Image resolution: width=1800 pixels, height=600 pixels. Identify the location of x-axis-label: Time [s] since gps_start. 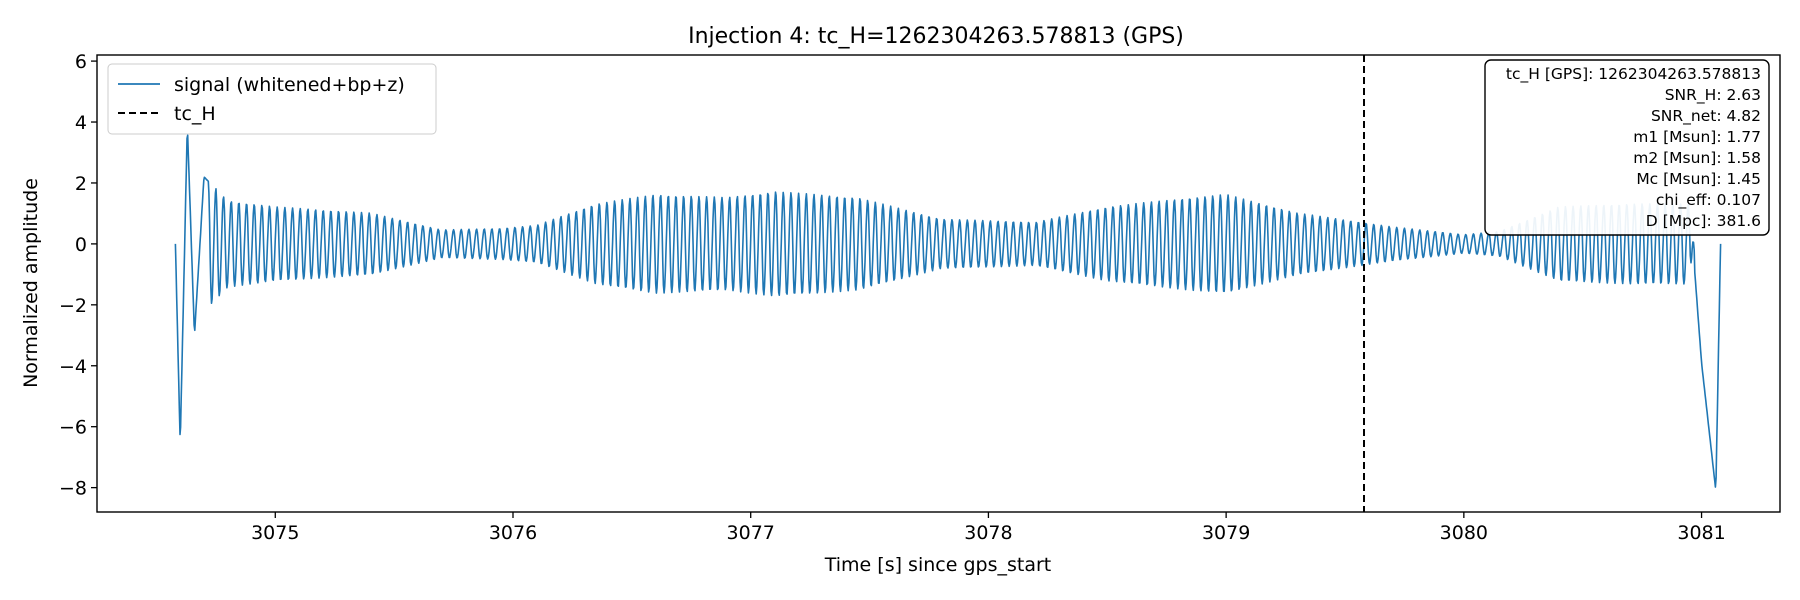
(937, 565).